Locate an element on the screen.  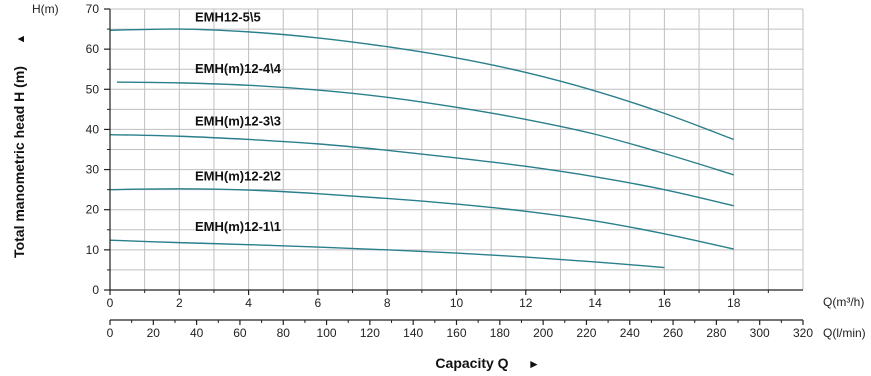
x2-tick-label: 180 is located at coordinates (500, 333).